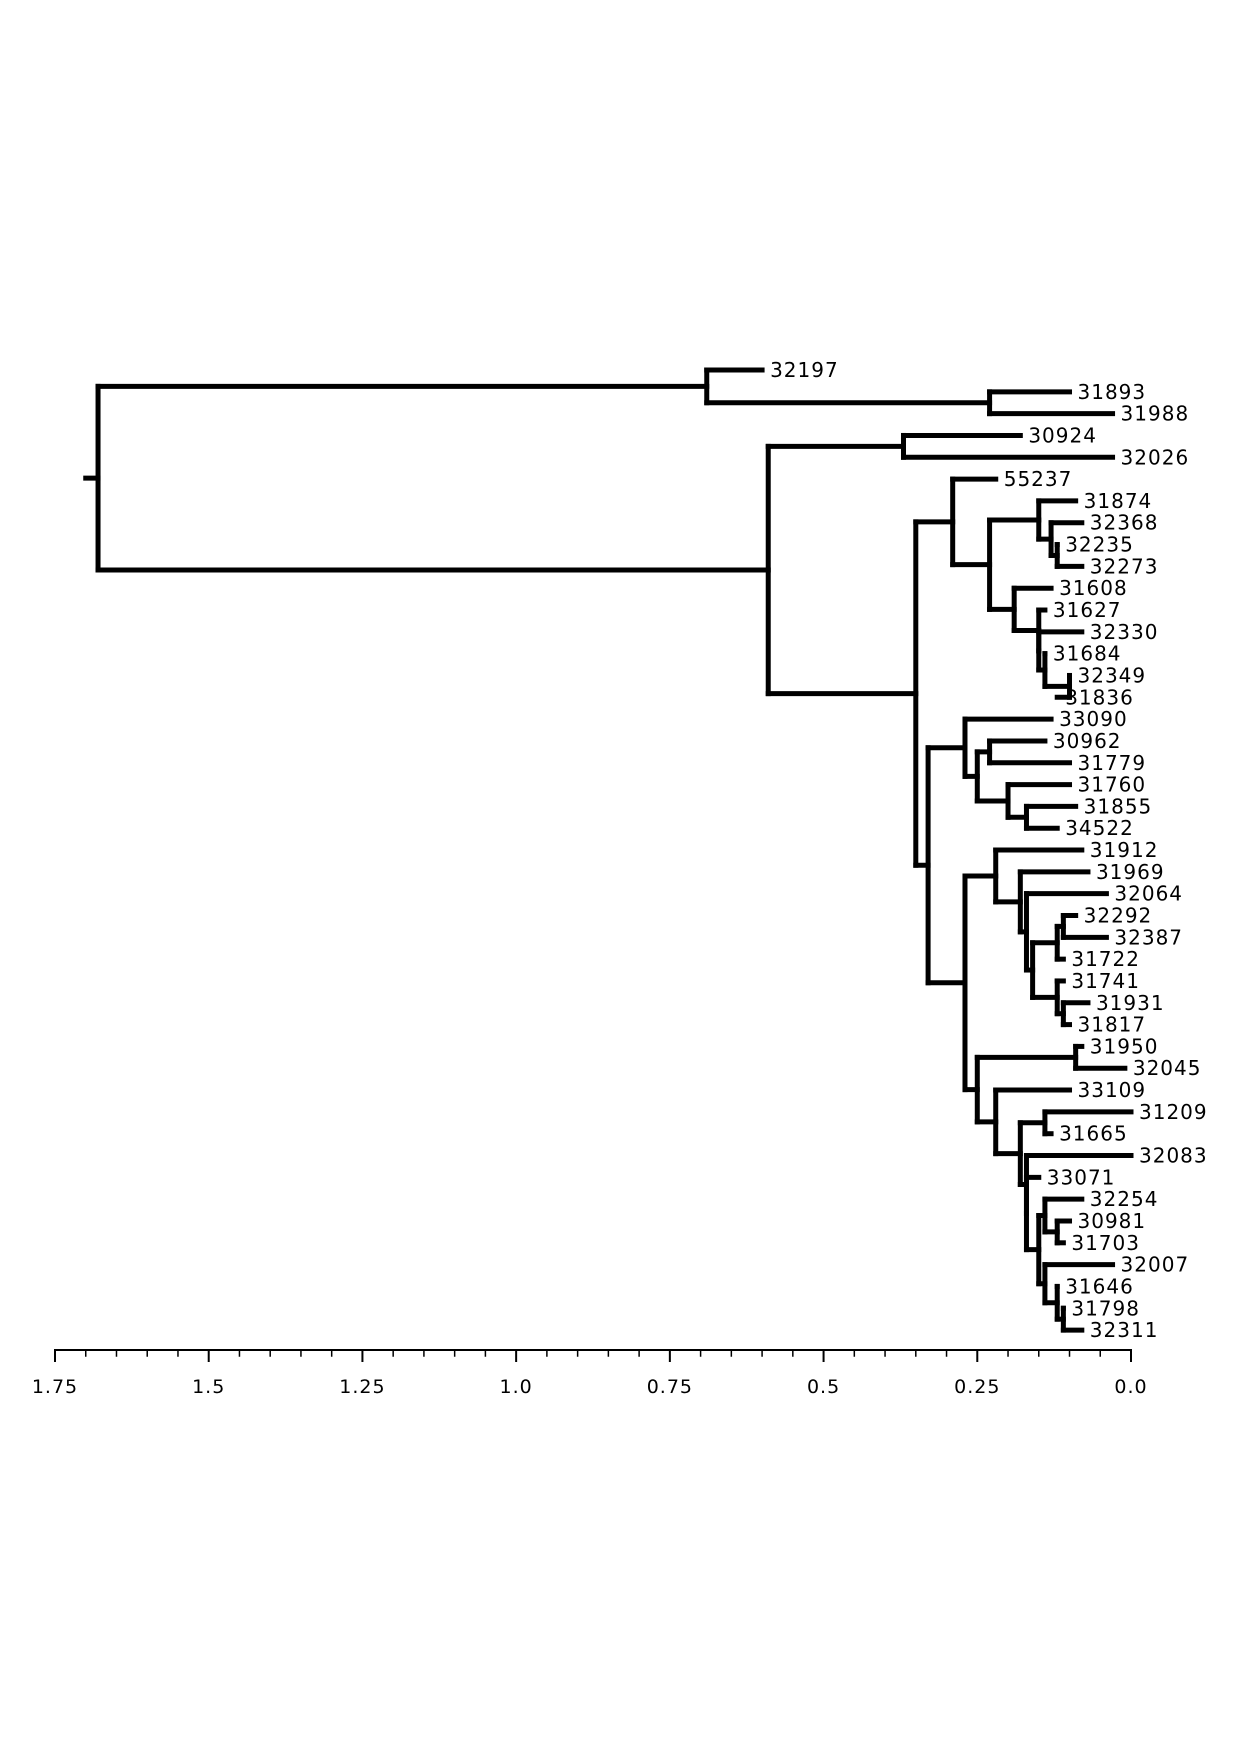 This screenshot has height=1754, width=1239. What do you see at coordinates (1105, 1243) in the screenshot?
I see `leaf-label-31703: 31703` at bounding box center [1105, 1243].